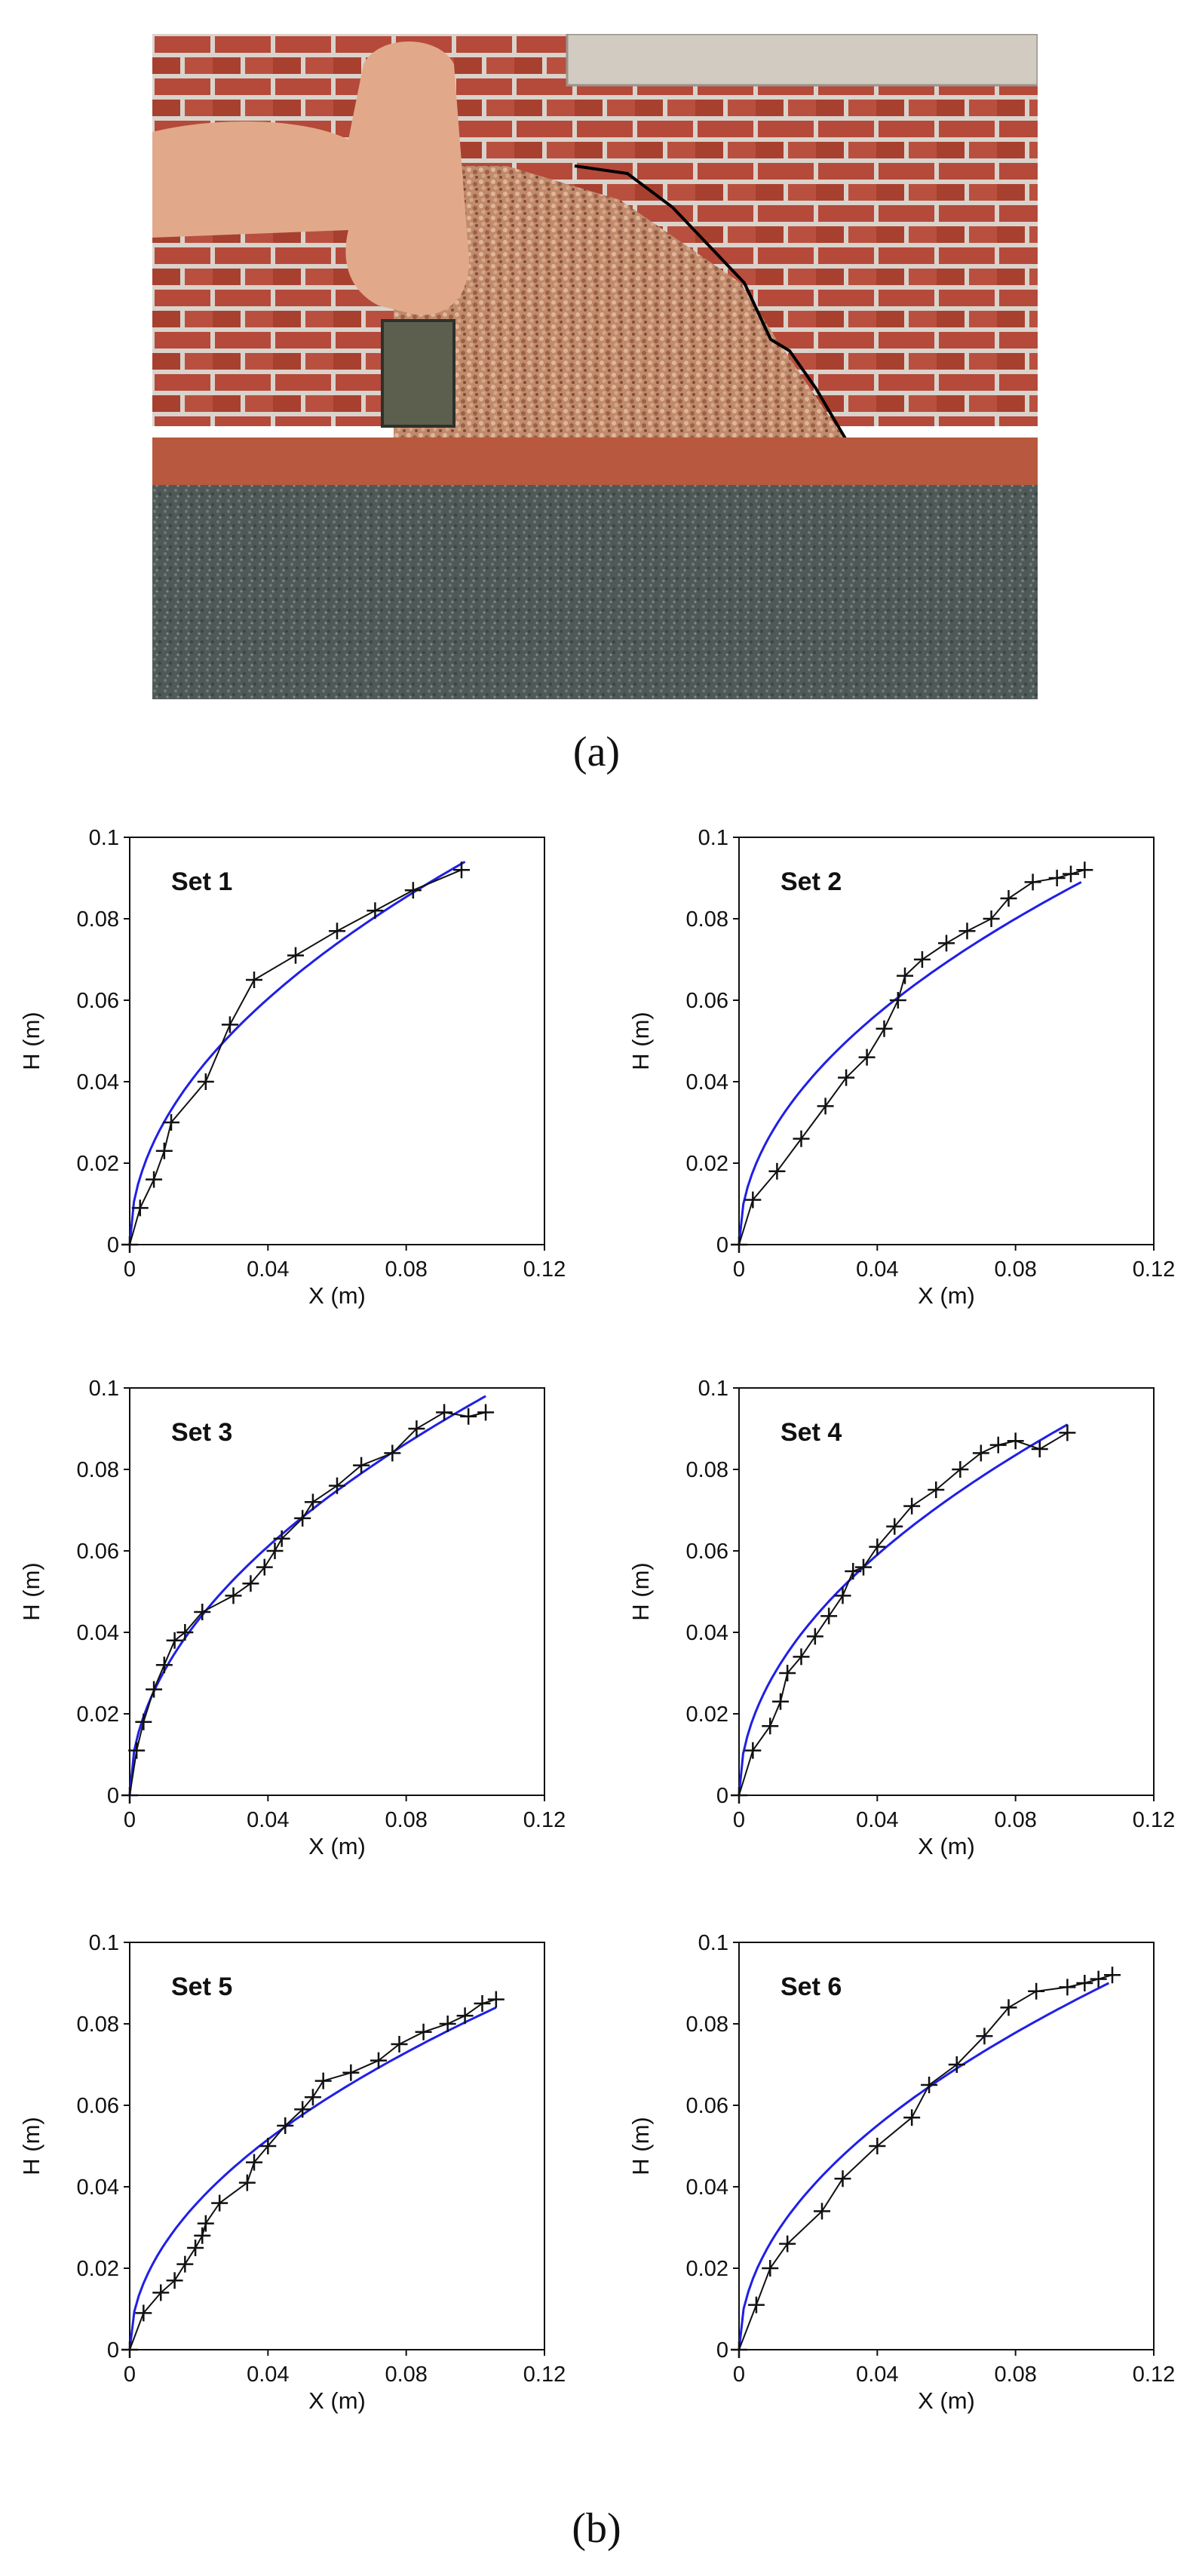 This screenshot has height=2576, width=1193. Describe the element at coordinates (722, 1796) in the screenshot. I see `y-tick-label: 0` at that location.